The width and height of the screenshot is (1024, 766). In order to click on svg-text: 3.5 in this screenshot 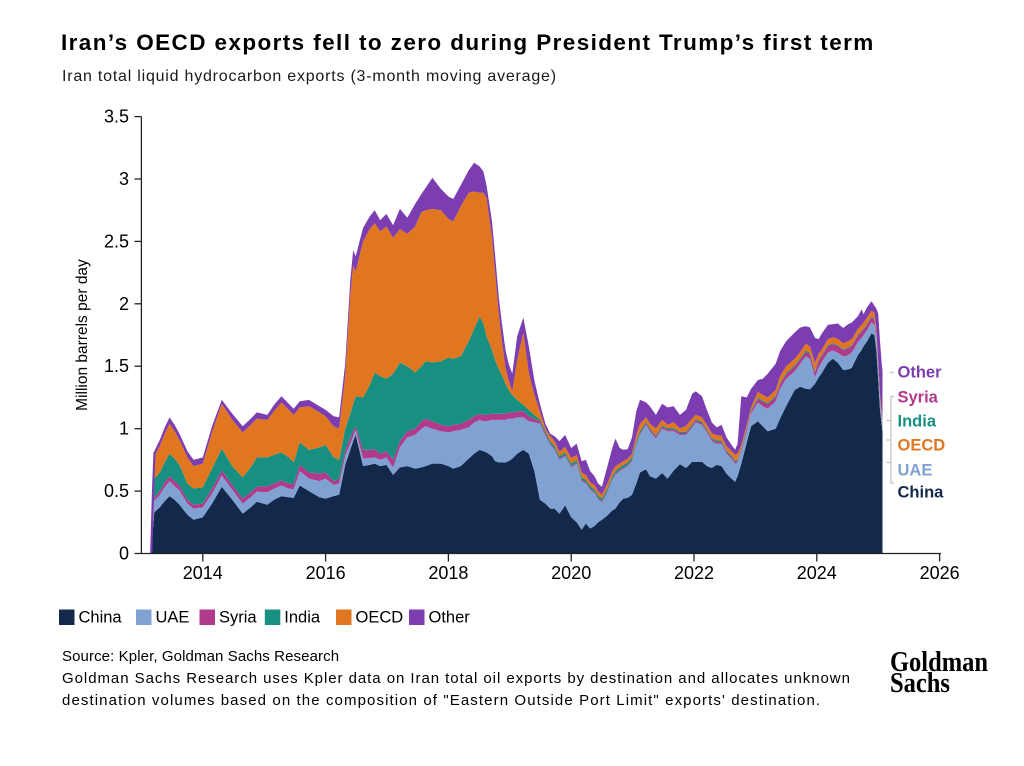, I will do `click(116, 117)`.